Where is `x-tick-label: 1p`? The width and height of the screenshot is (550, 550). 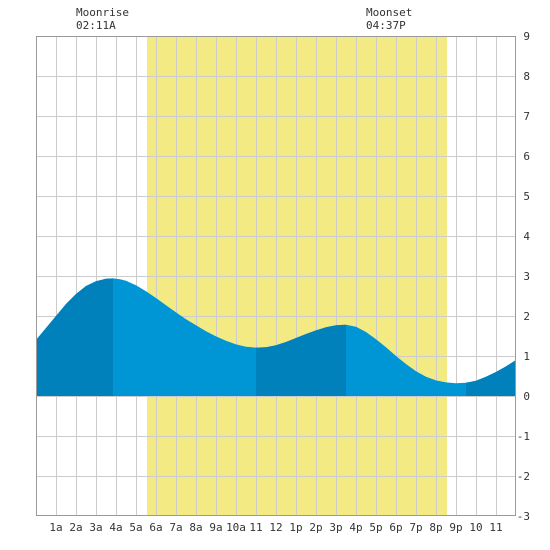
x-tick-label: 1p is located at coordinates (295, 527).